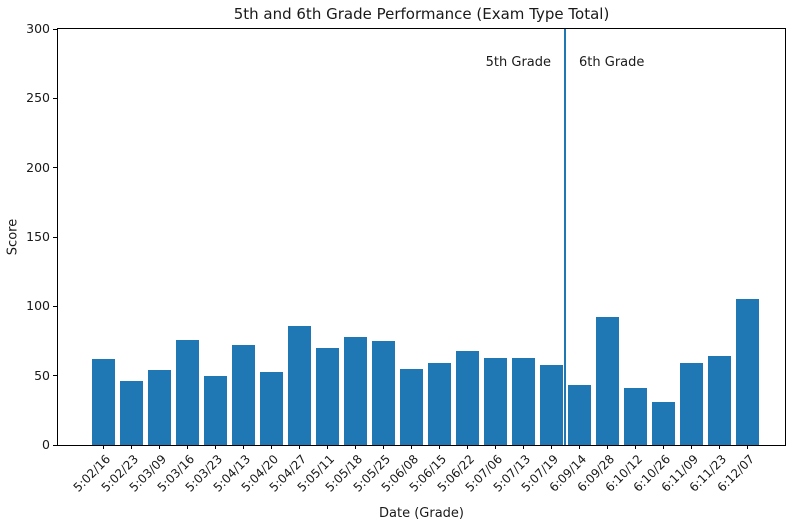 The image size is (800, 531). Describe the element at coordinates (42, 375) in the screenshot. I see `y-tick-label: 50` at that location.